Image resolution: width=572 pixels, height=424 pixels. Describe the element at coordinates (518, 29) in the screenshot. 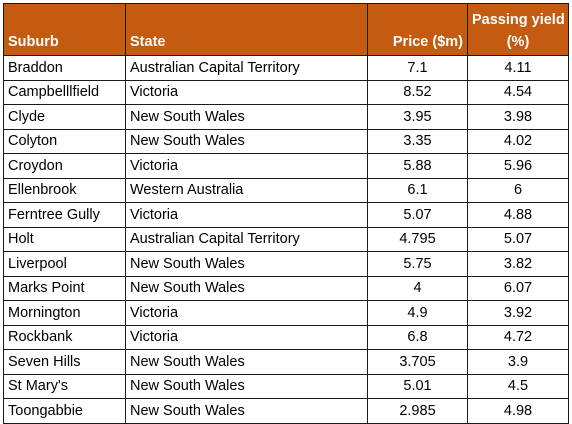

I see `header-passing-yield: Passing yield (%)` at that location.